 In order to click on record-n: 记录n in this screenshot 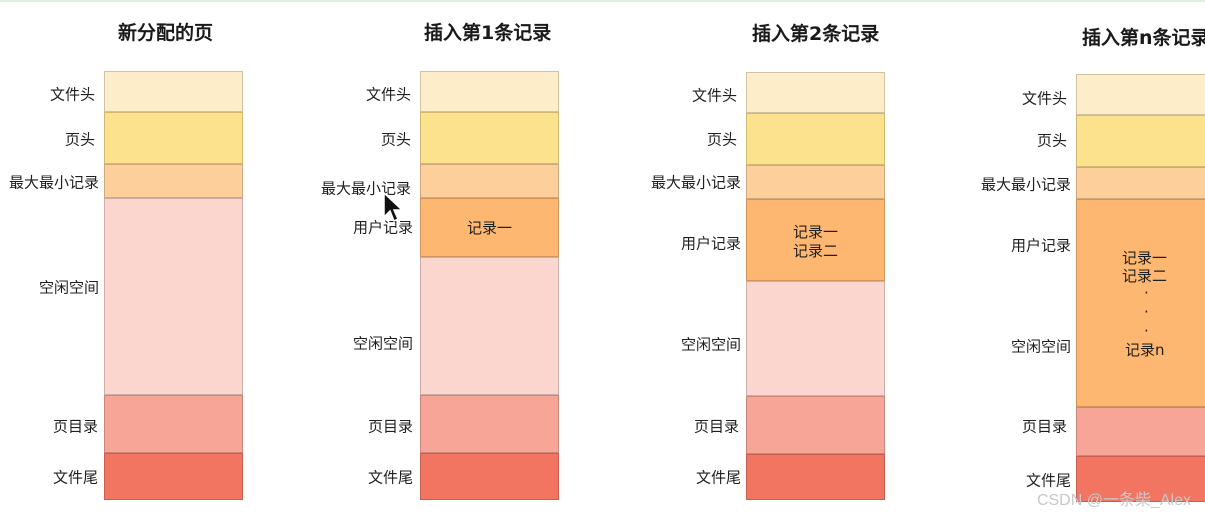, I will do `click(1145, 350)`.